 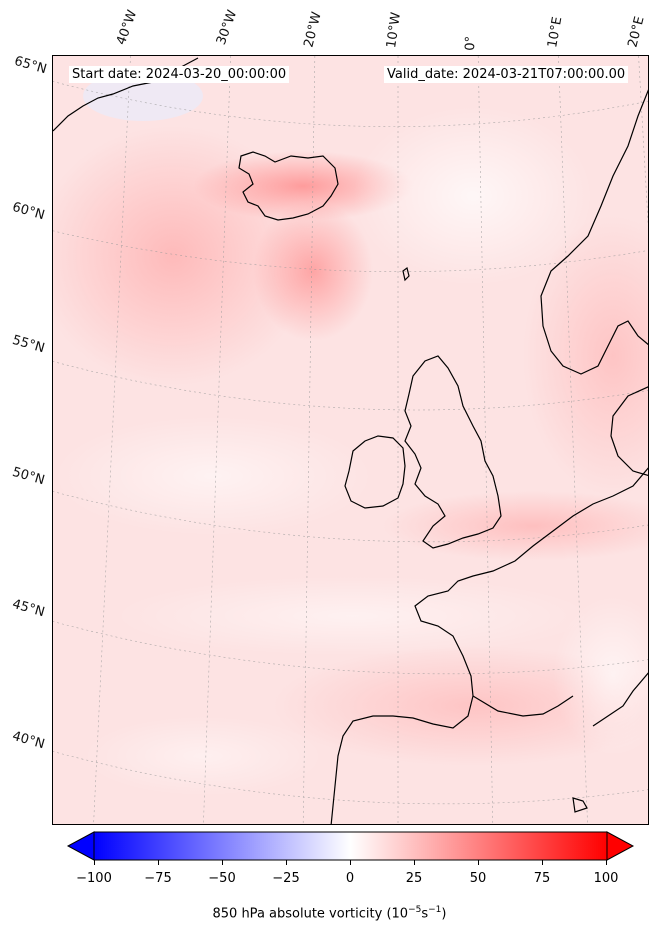 What do you see at coordinates (28, 476) in the screenshot?
I see `lat-label-50n: 50°N` at bounding box center [28, 476].